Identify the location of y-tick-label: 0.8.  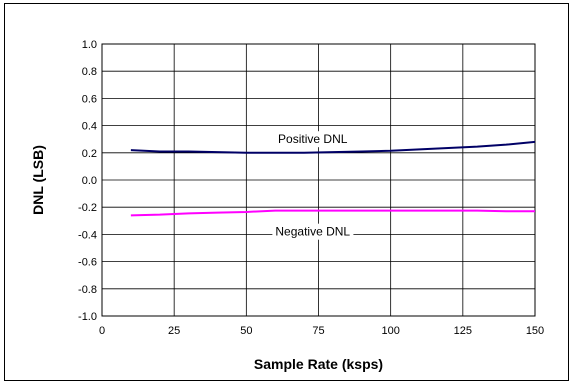
(89, 72).